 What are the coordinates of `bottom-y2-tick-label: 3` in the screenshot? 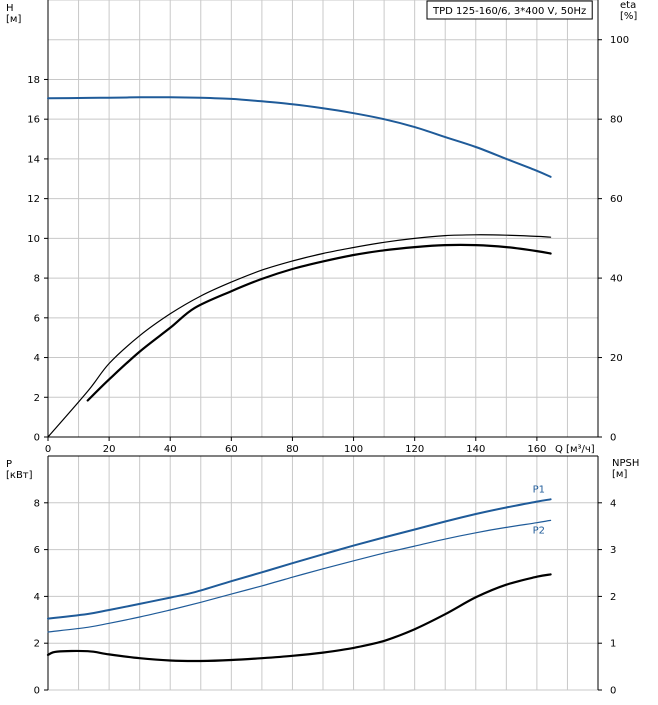 It's located at (613, 550).